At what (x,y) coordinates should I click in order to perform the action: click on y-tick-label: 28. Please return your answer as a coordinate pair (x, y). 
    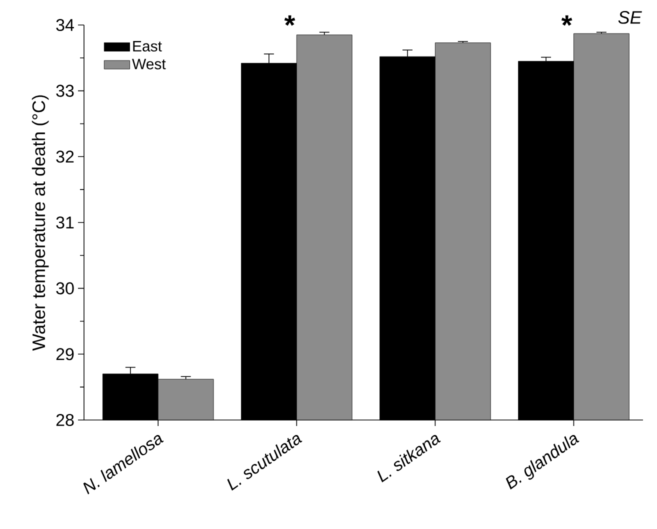
    Looking at the image, I should click on (65, 420).